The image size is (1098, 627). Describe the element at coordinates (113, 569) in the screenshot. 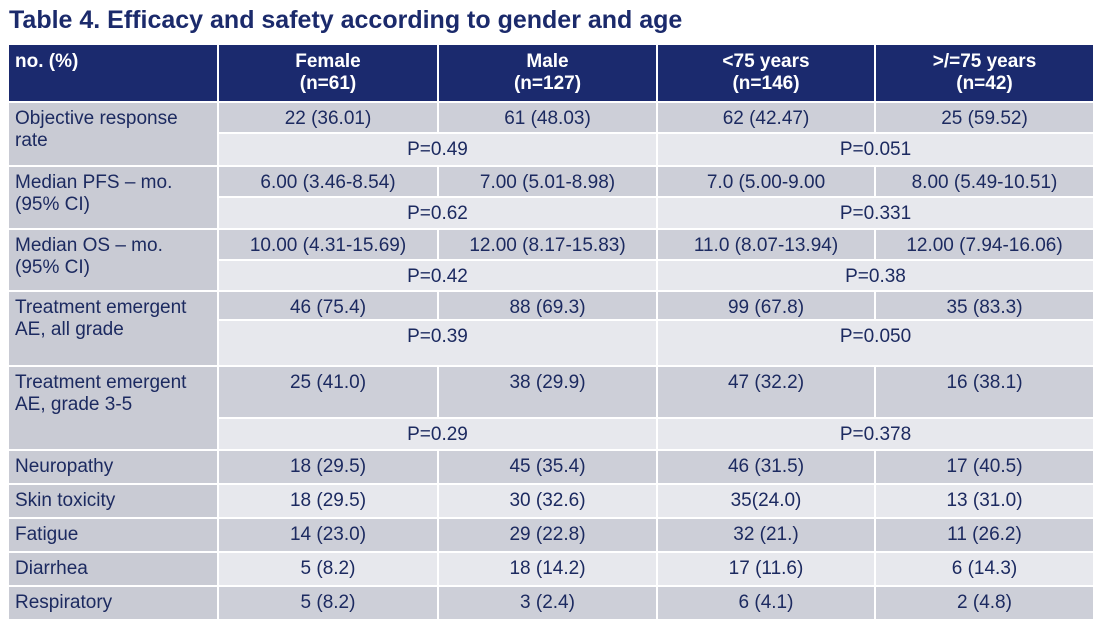

I see `row-label: Diarrhea` at that location.